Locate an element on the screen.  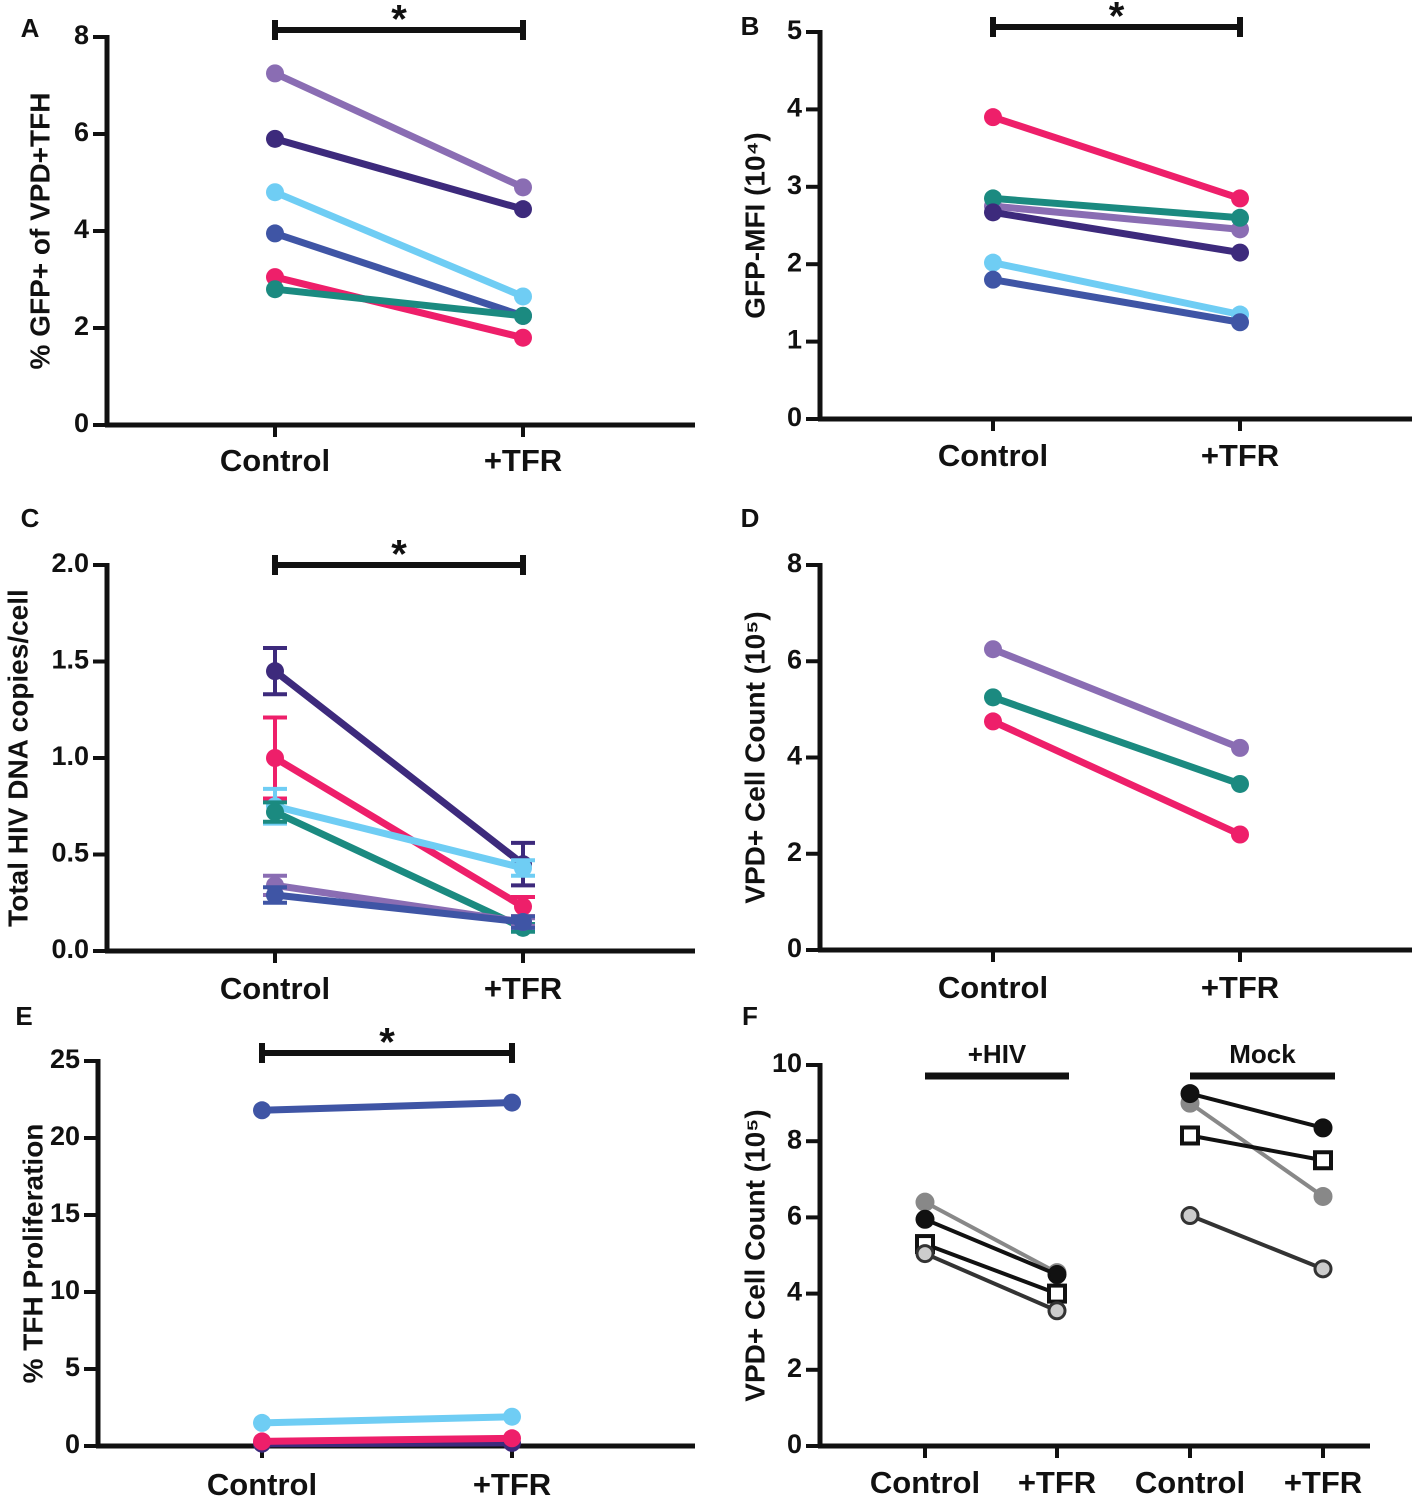
y-tick-label: 0.0 is located at coordinates (70, 949).